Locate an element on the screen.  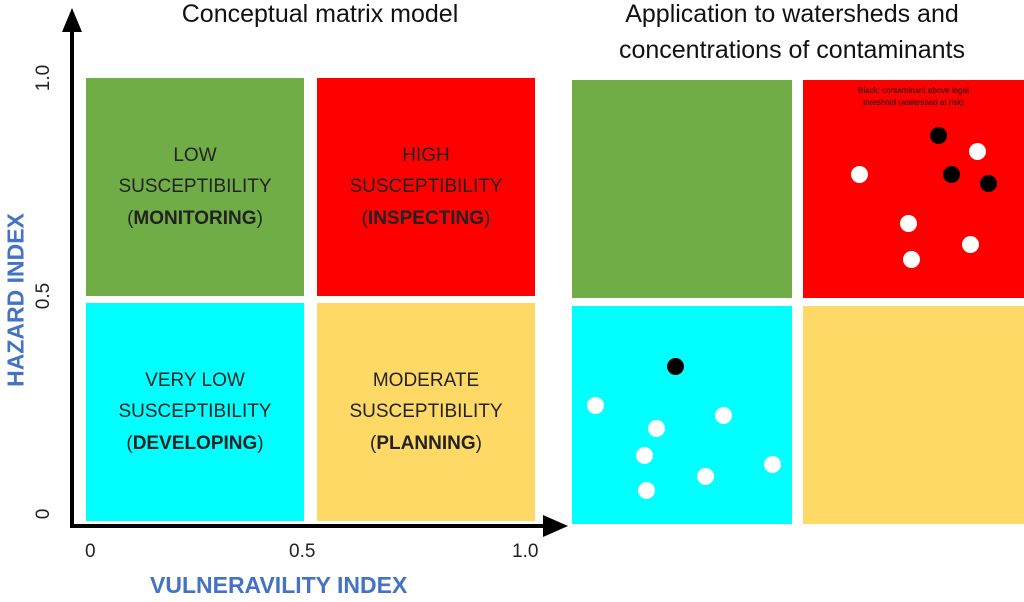
y-tick-0-5: 0.5 is located at coordinates (43, 296).